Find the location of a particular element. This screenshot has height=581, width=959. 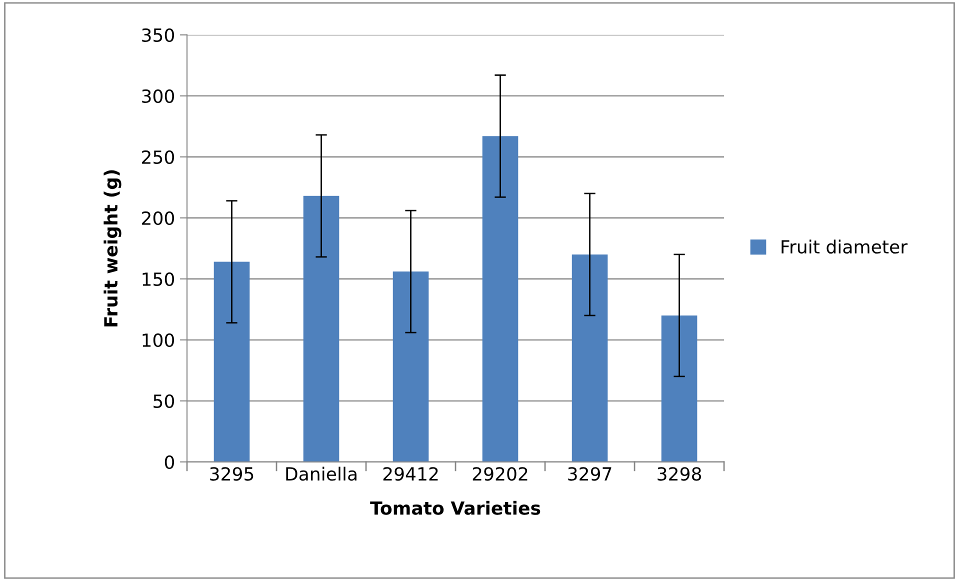

y-tick-label: 350 is located at coordinates (158, 35).